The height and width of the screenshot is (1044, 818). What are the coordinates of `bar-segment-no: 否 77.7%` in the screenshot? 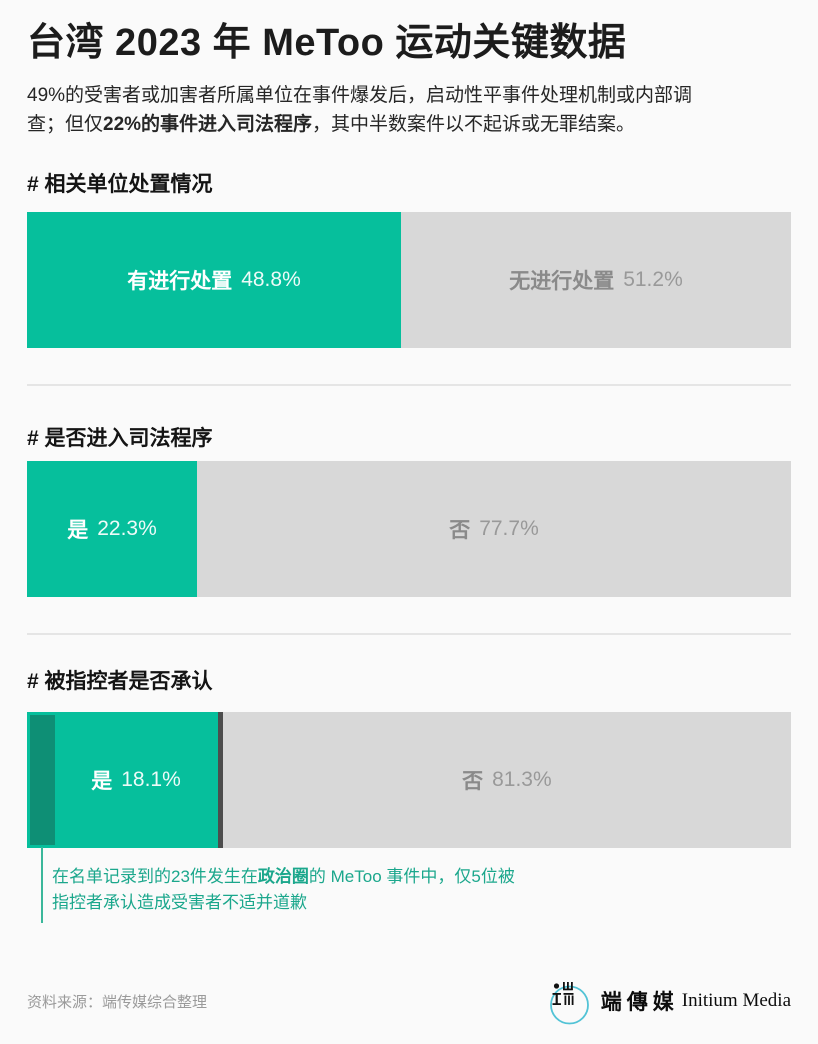 It's located at (493, 529).